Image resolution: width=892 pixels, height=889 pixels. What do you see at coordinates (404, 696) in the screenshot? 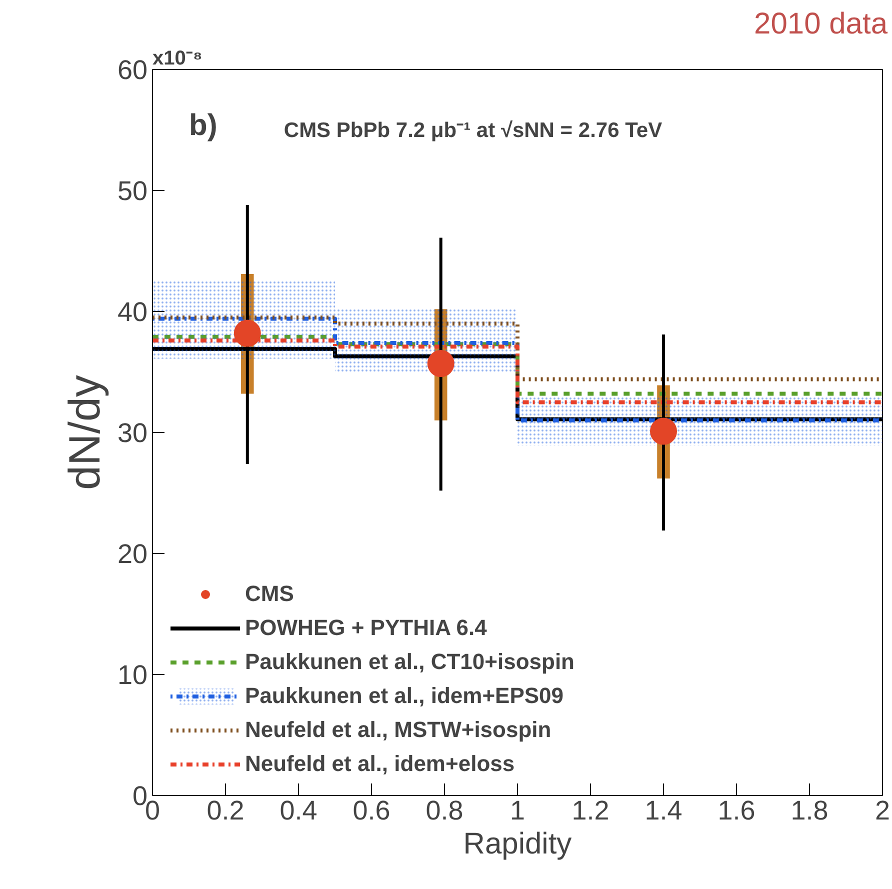
I see `legend-label: Paukkunen et al., idem+EPS09` at bounding box center [404, 696].